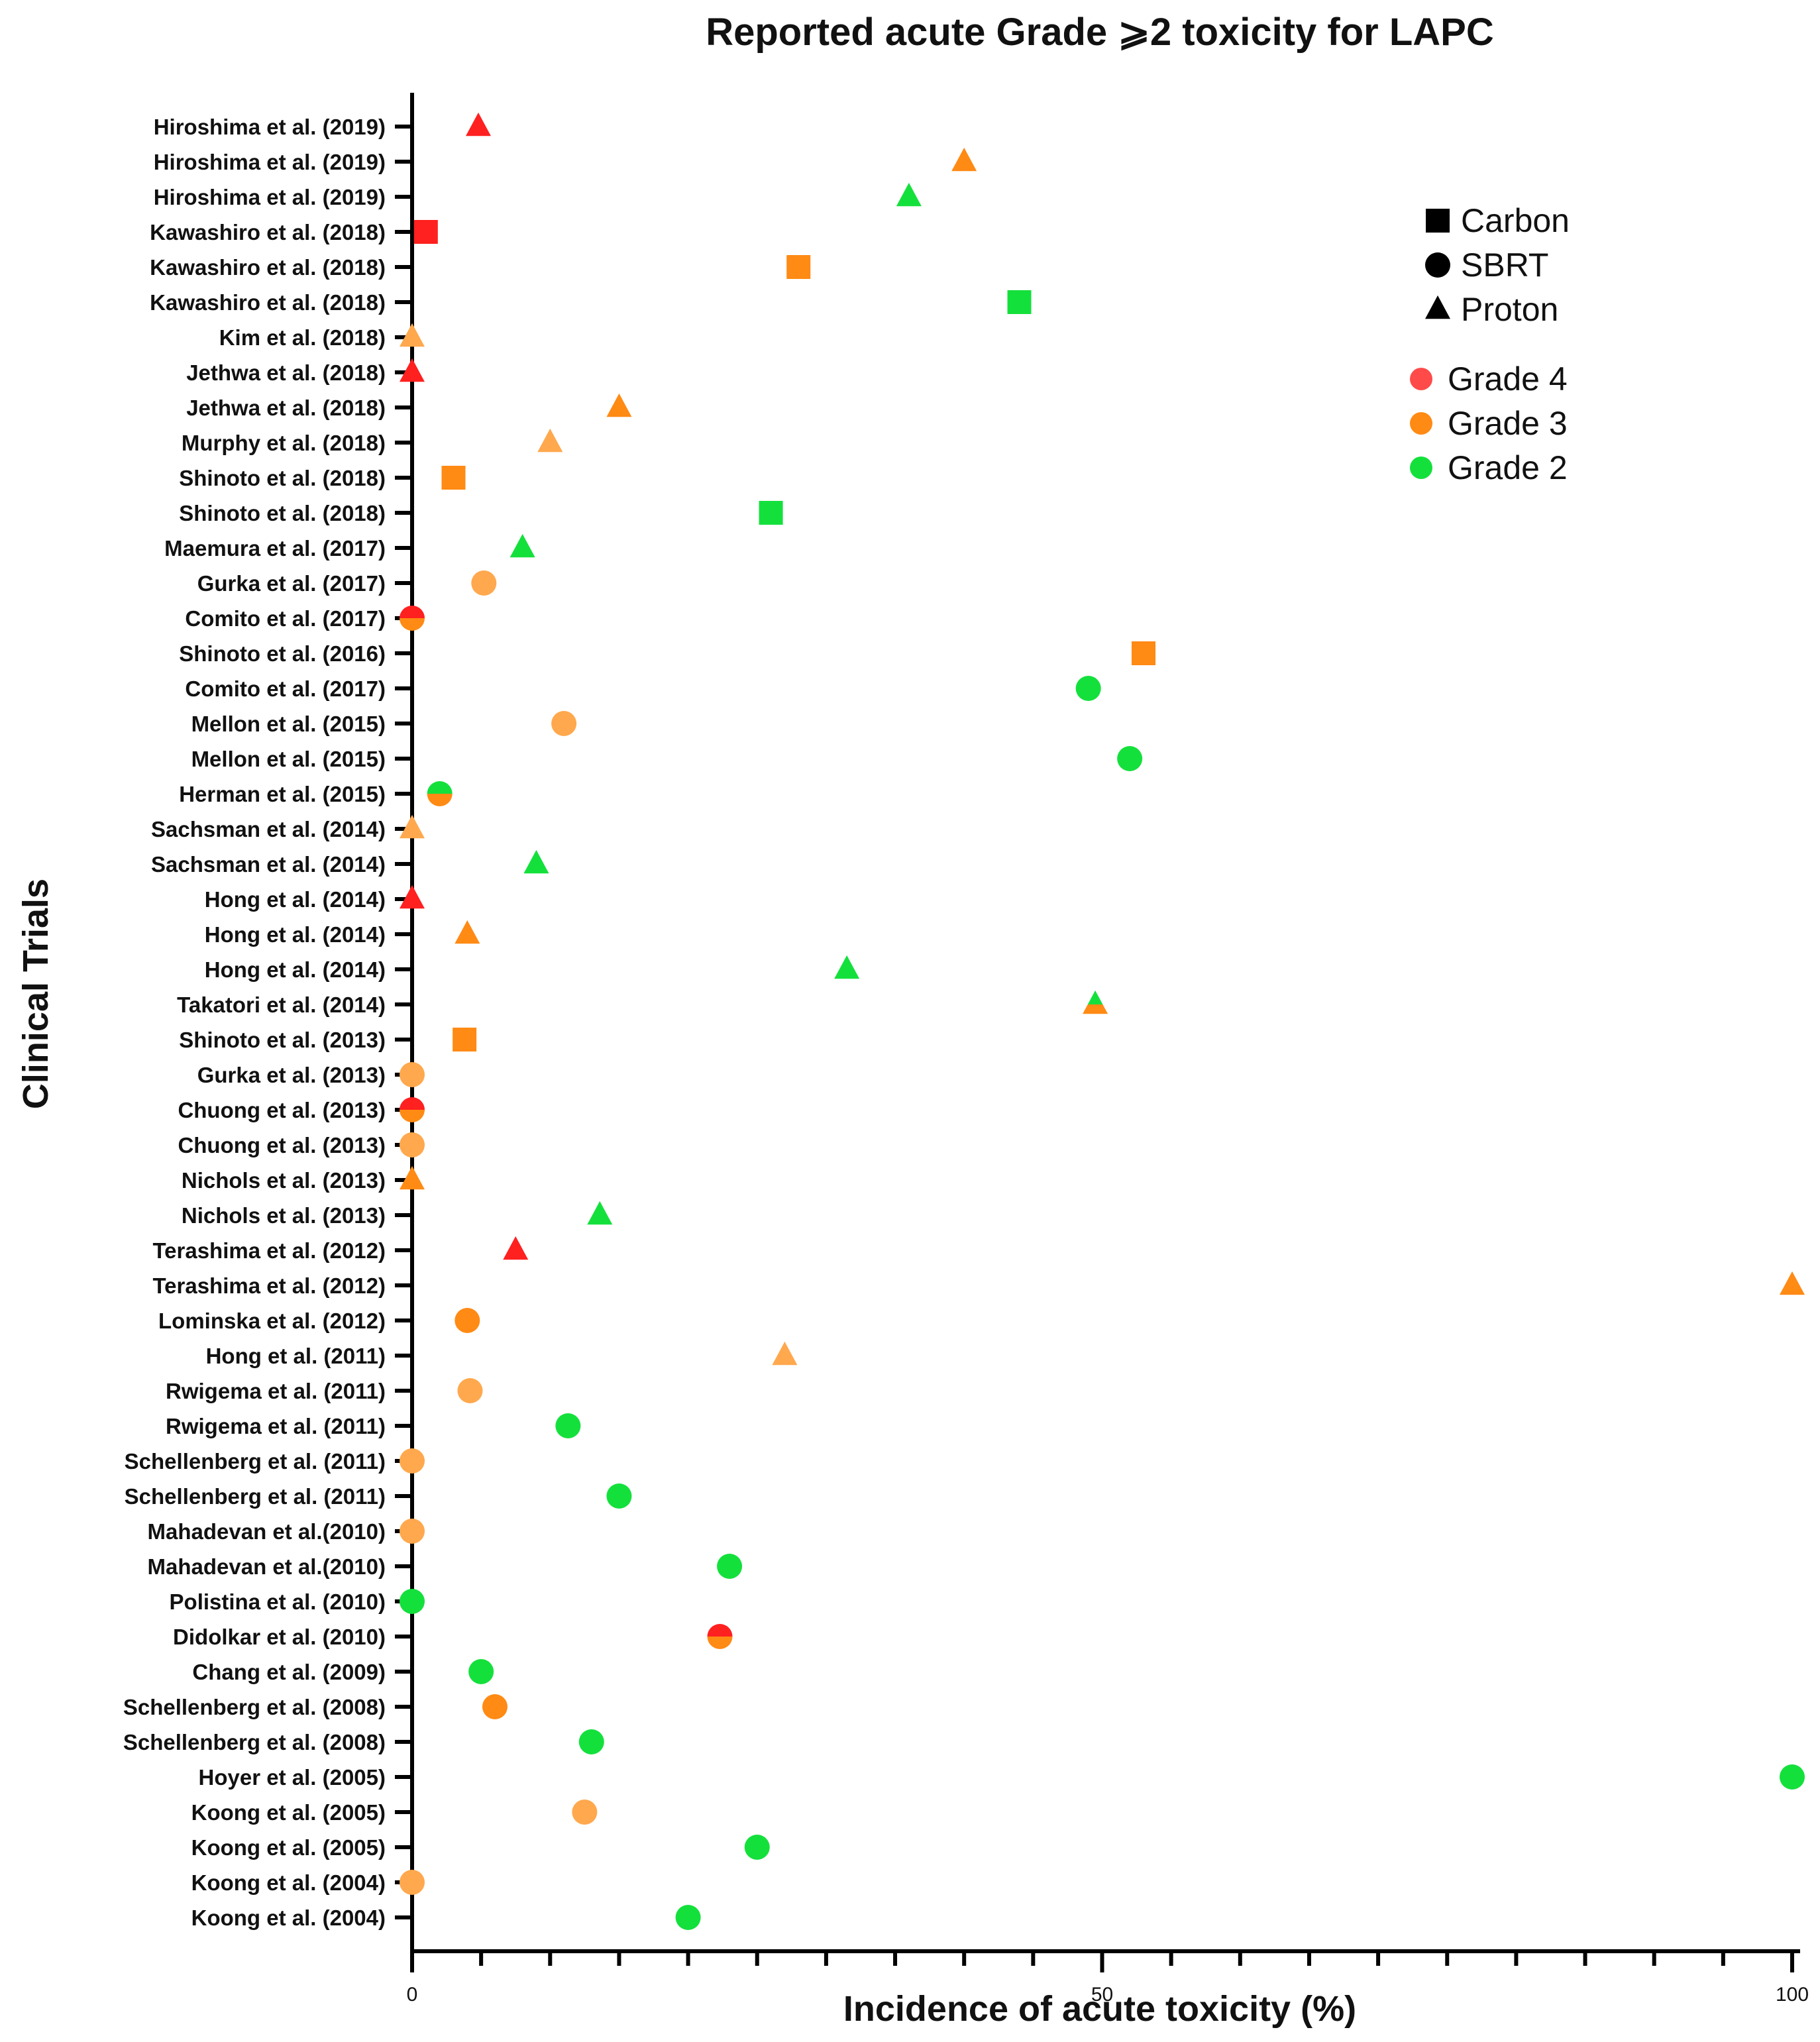  I want to click on y-axis-title: Clinical Trials, so click(36, 994).